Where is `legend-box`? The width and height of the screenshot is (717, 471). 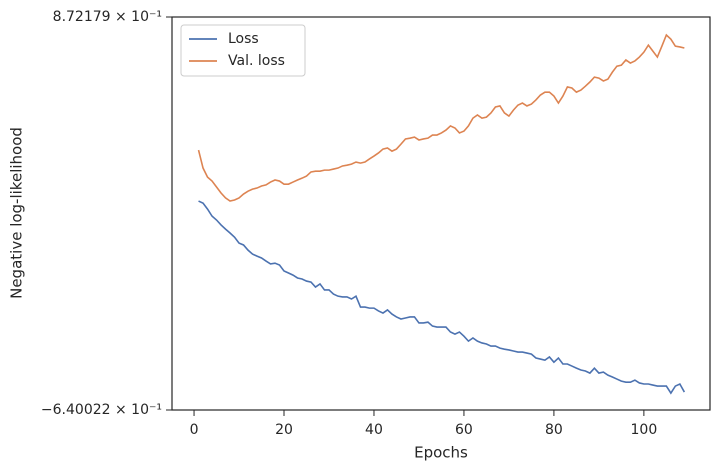
legend-box is located at coordinates (243, 50).